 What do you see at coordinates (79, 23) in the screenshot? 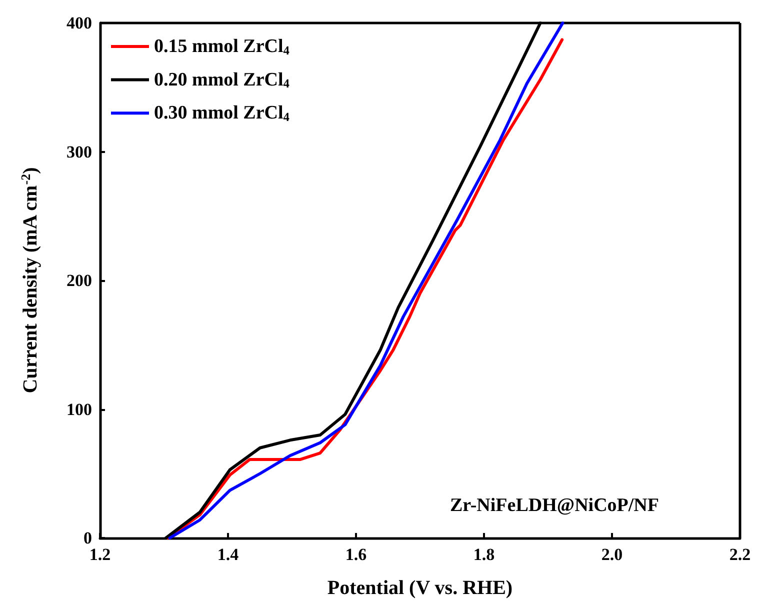
I see `y-tick-label: 400` at bounding box center [79, 23].